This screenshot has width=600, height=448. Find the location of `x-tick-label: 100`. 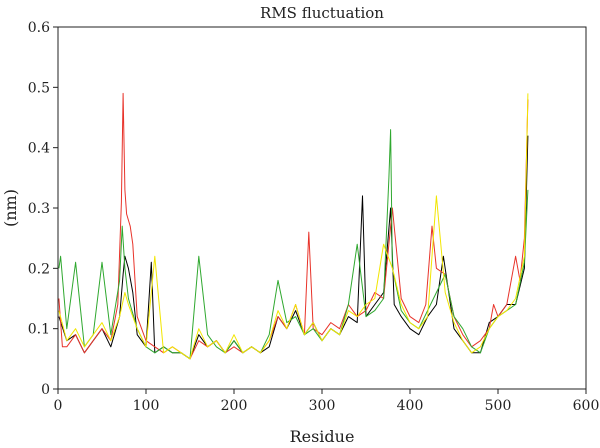

x-tick-label: 100 is located at coordinates (146, 406).